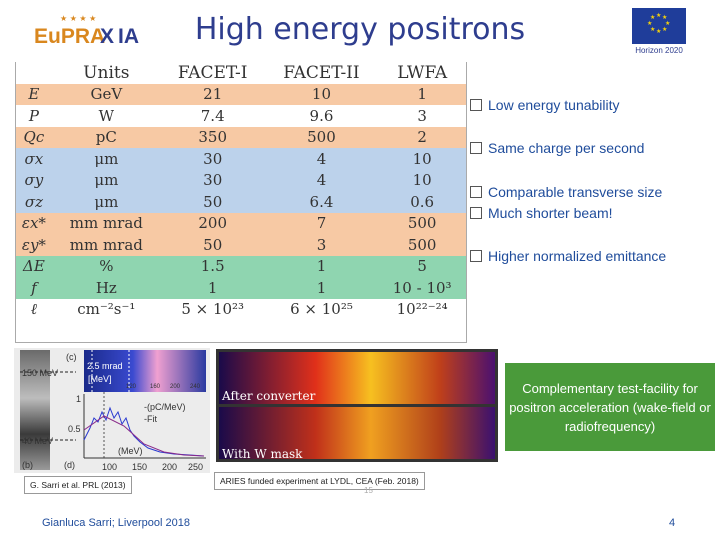 Image resolution: width=720 pixels, height=540 pixels. Describe the element at coordinates (212, 73) in the screenshot. I see `table-header-cell: FACET-I` at that location.